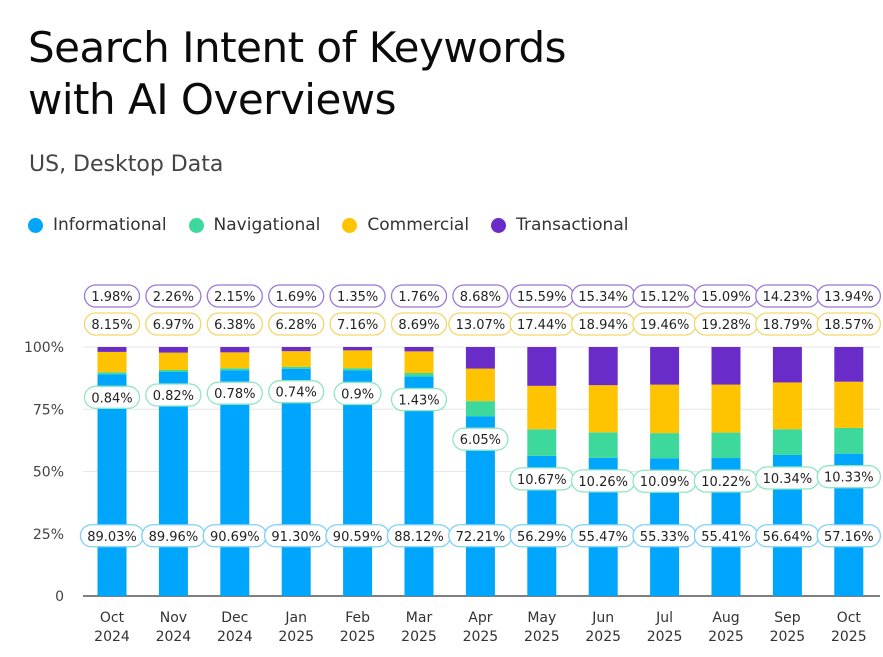 The image size is (883, 657). I want to click on data-label-navigational: 0.82%, so click(173, 396).